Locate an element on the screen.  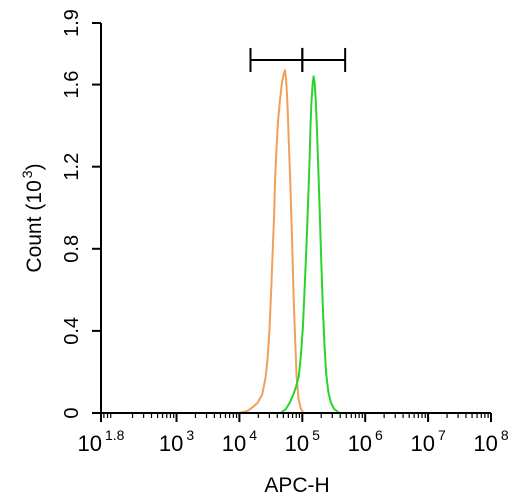
x-tick-label: 10 1.8 is located at coordinates (101, 441).